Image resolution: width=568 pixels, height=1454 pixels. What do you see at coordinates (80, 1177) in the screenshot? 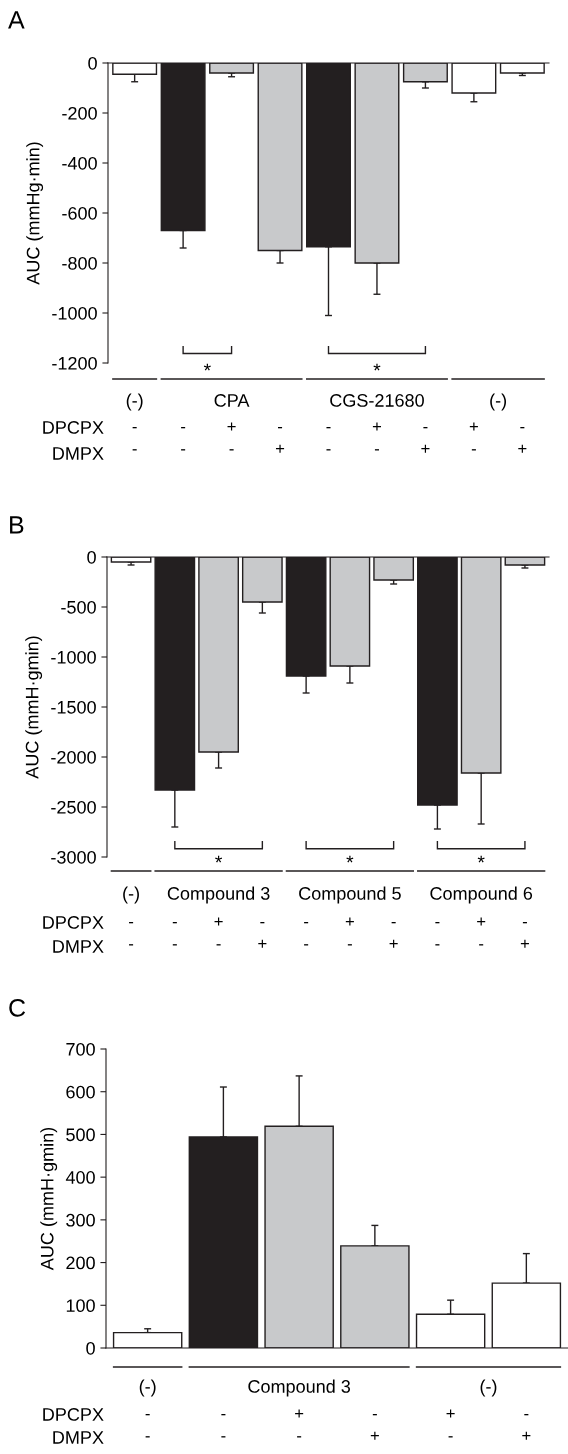
I see `y-tick-label: 400` at bounding box center [80, 1177].